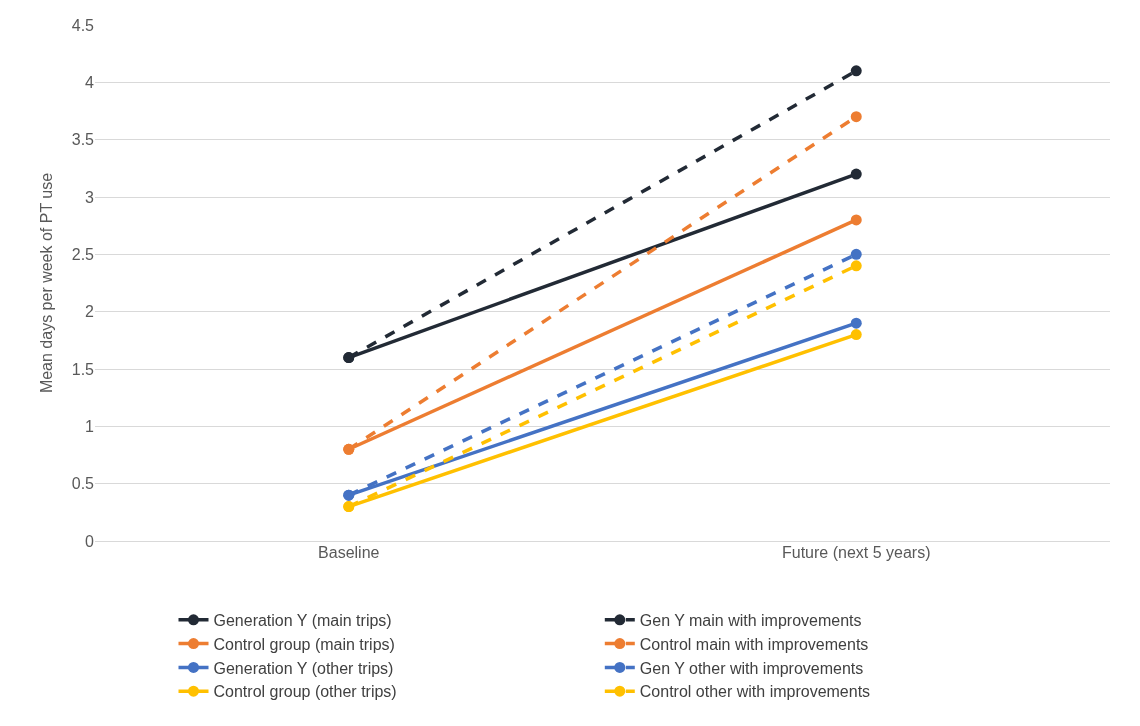  What do you see at coordinates (90, 426) in the screenshot?
I see `y-tick-label: 1` at bounding box center [90, 426].